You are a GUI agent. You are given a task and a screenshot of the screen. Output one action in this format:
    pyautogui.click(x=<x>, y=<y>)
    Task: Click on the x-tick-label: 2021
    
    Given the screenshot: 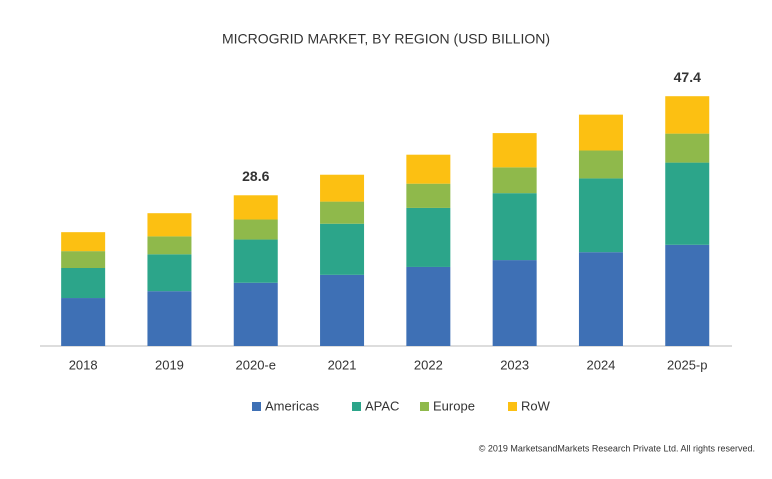 What is the action you would take?
    pyautogui.click(x=342, y=364)
    